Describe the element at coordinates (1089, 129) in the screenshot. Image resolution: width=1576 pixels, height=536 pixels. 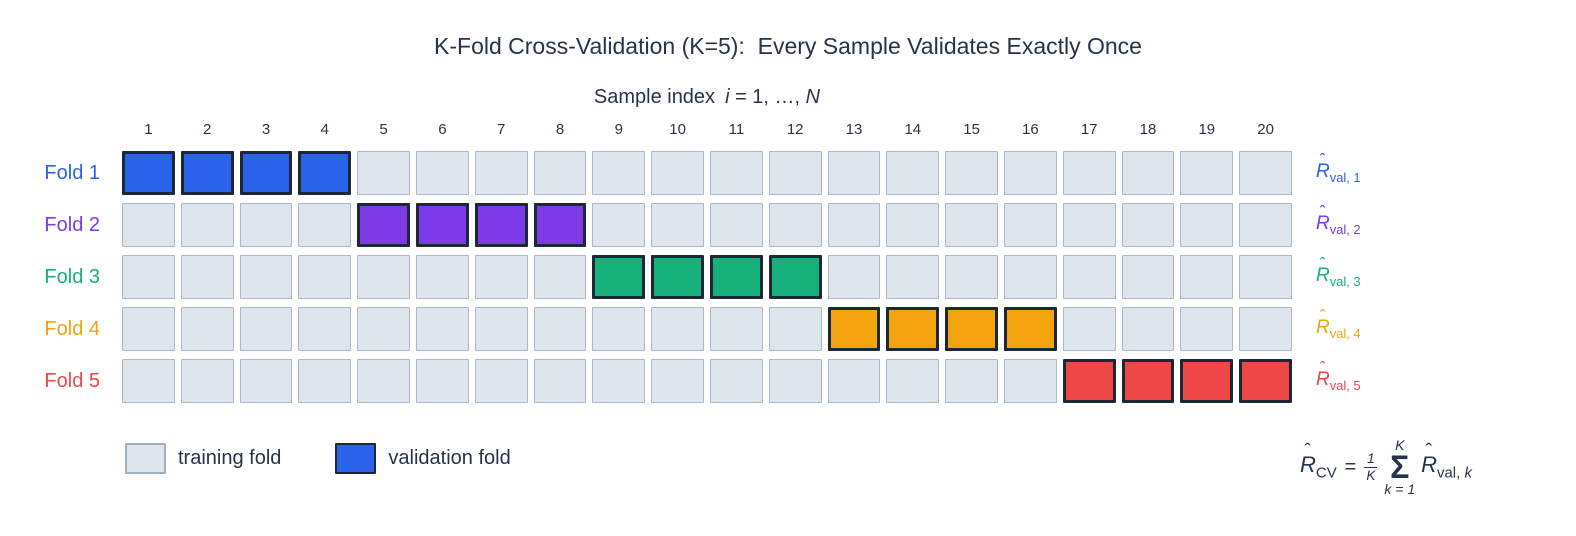
I see `column-index: 17` at that location.